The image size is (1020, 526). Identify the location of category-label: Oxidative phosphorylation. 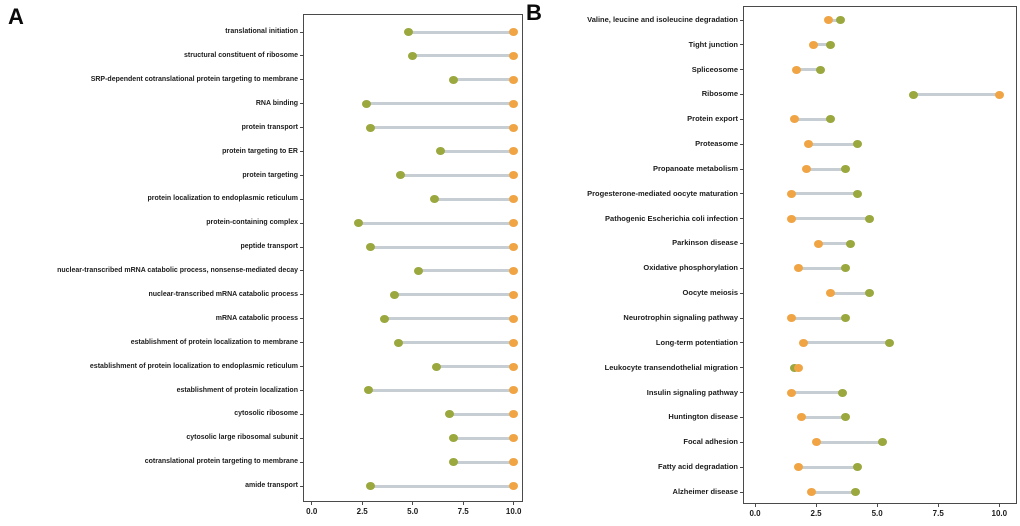
(690, 268).